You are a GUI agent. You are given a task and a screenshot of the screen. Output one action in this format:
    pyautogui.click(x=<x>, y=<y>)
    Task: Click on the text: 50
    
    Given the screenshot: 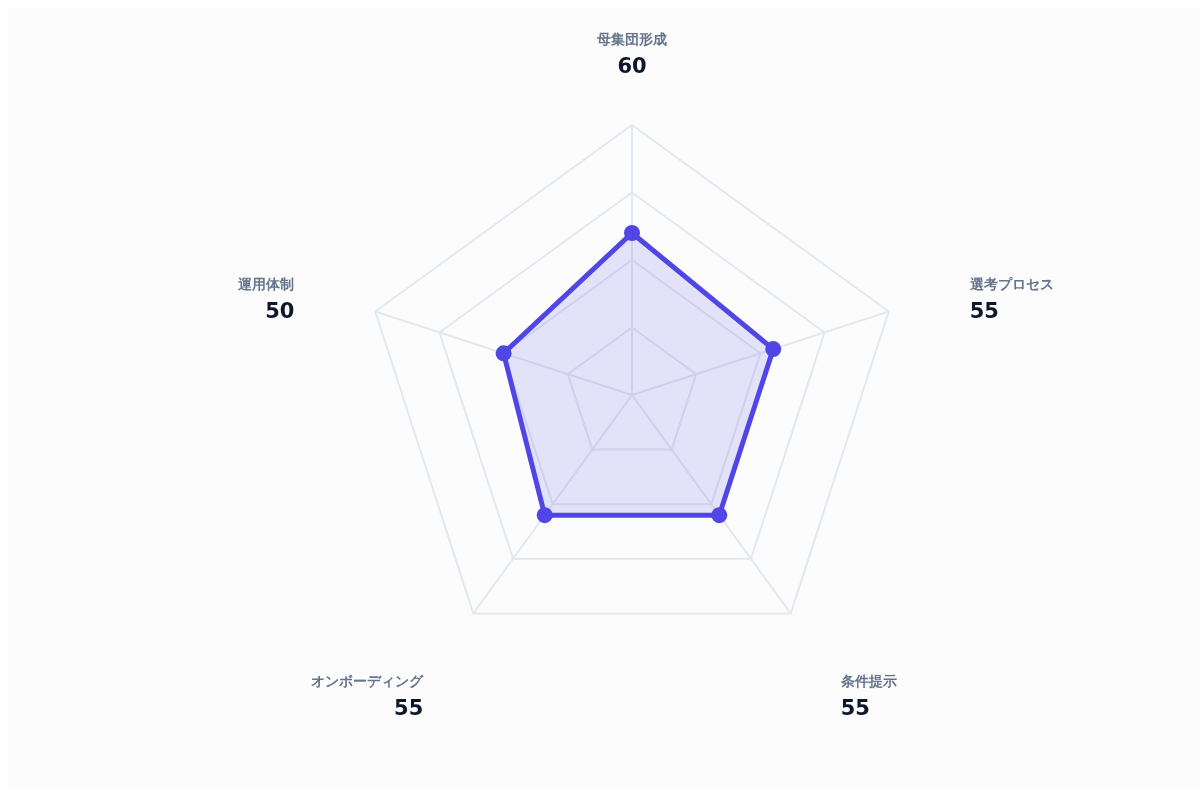 What is the action you would take?
    pyautogui.click(x=280, y=311)
    